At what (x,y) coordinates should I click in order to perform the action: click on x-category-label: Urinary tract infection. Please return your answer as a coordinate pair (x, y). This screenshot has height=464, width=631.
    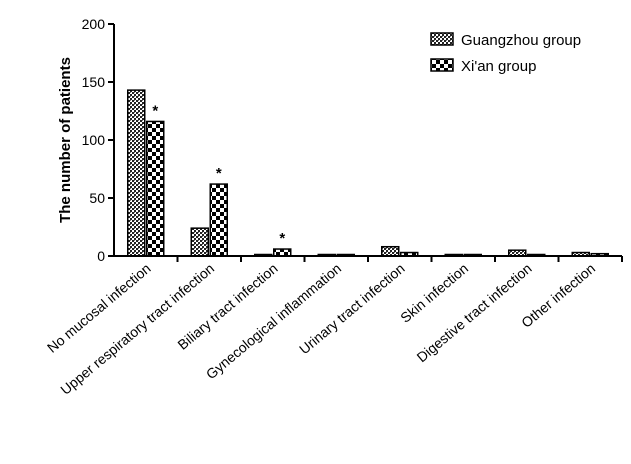
    Looking at the image, I should click on (352, 308).